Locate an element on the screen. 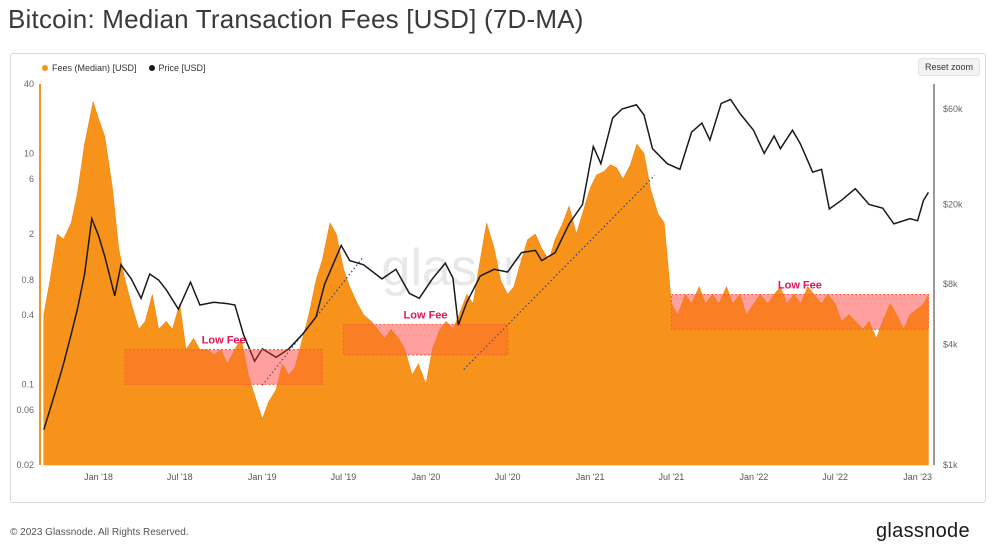 The image size is (996, 547). x-tick-label: Jul '19 is located at coordinates (344, 477).